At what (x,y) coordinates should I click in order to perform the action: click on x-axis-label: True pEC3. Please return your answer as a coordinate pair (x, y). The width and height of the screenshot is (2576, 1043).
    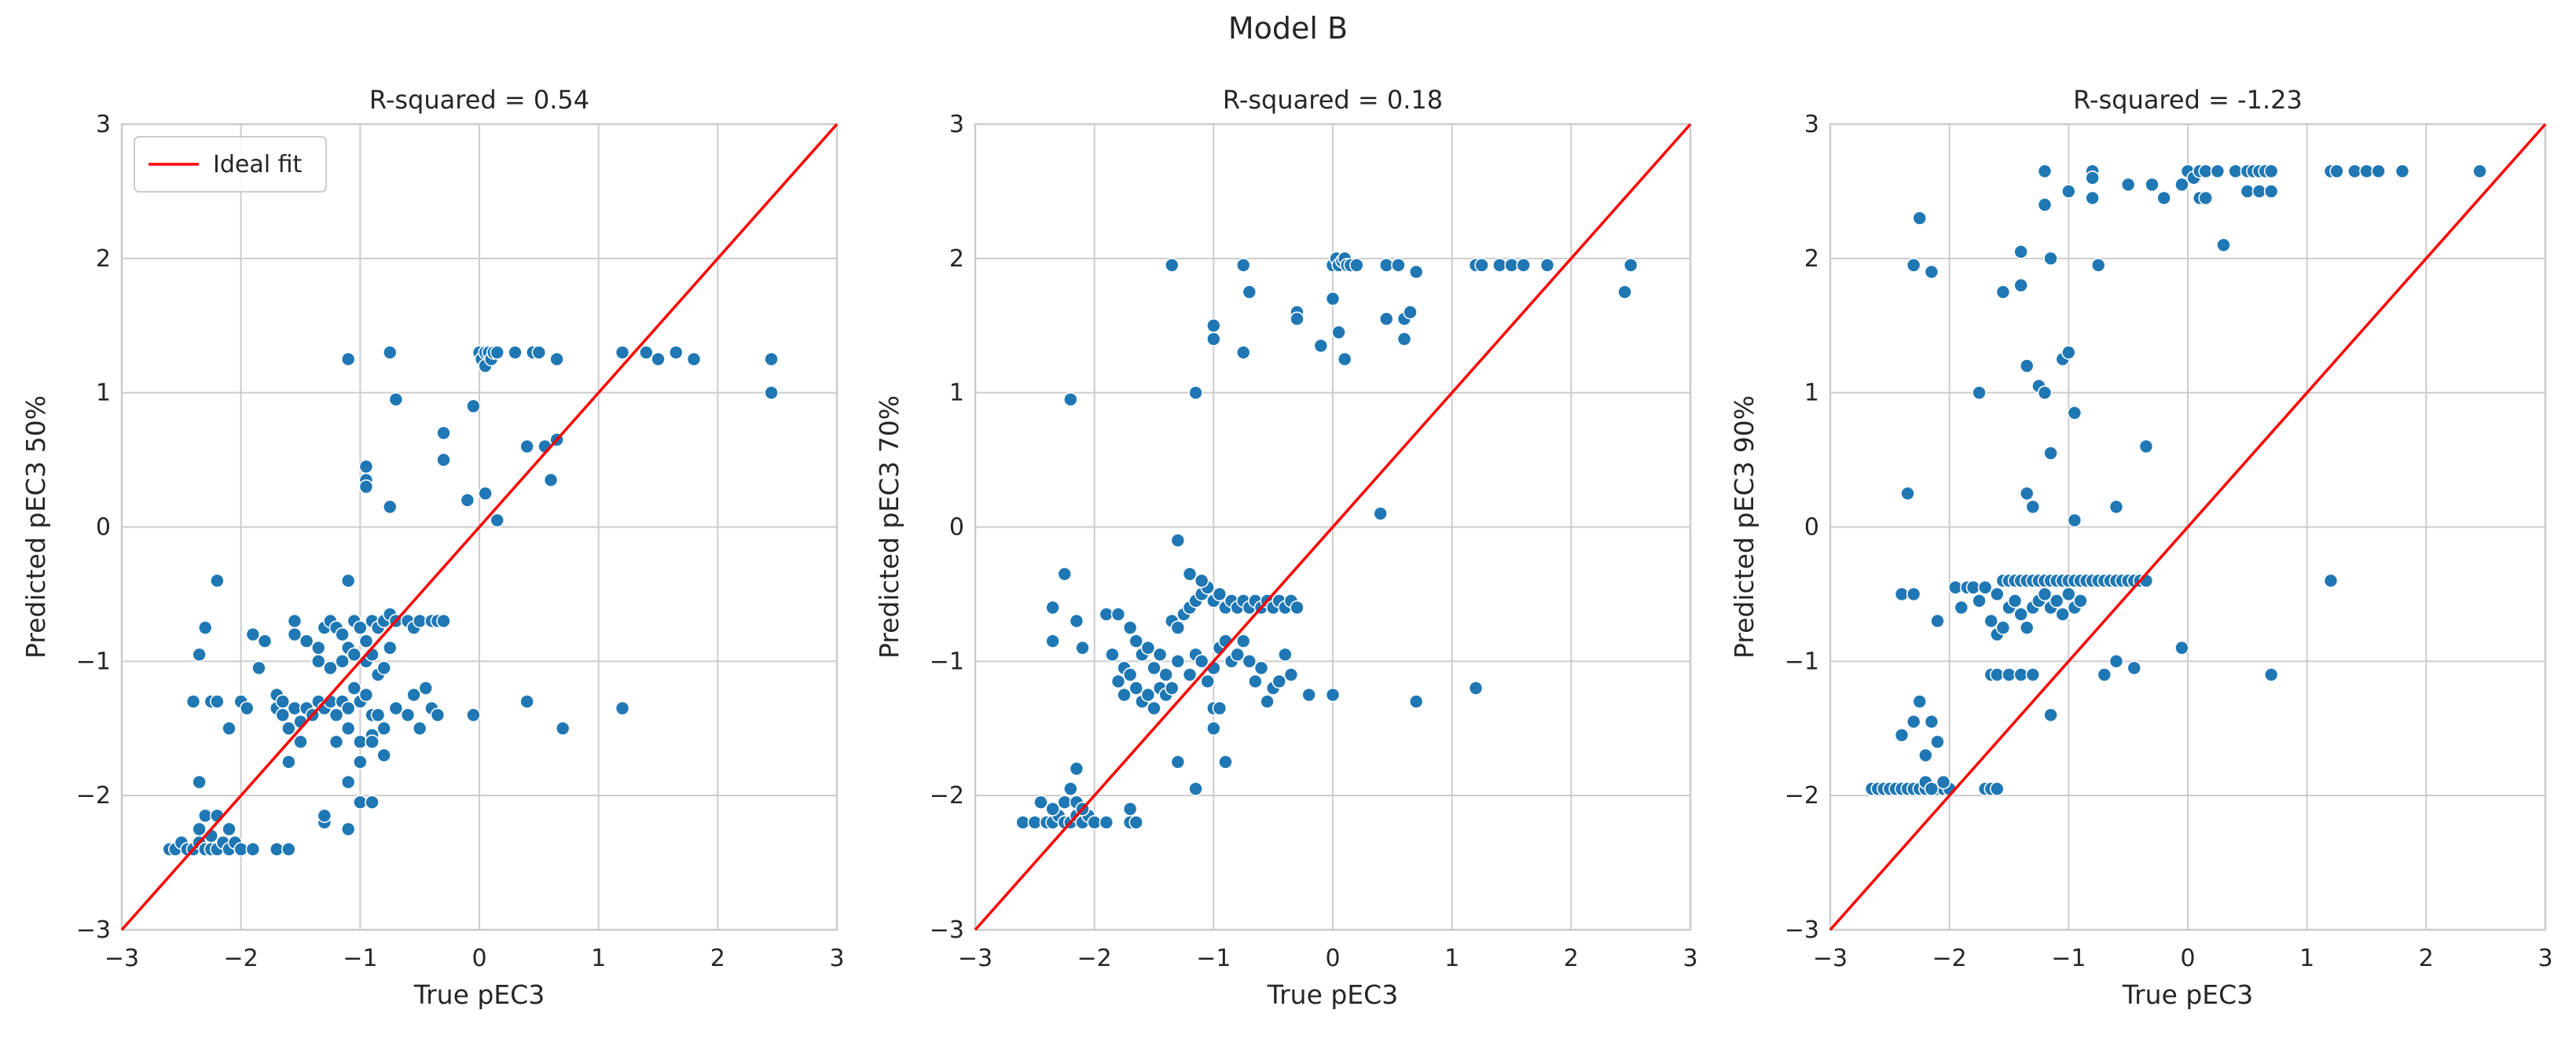
    Looking at the image, I should click on (1332, 994).